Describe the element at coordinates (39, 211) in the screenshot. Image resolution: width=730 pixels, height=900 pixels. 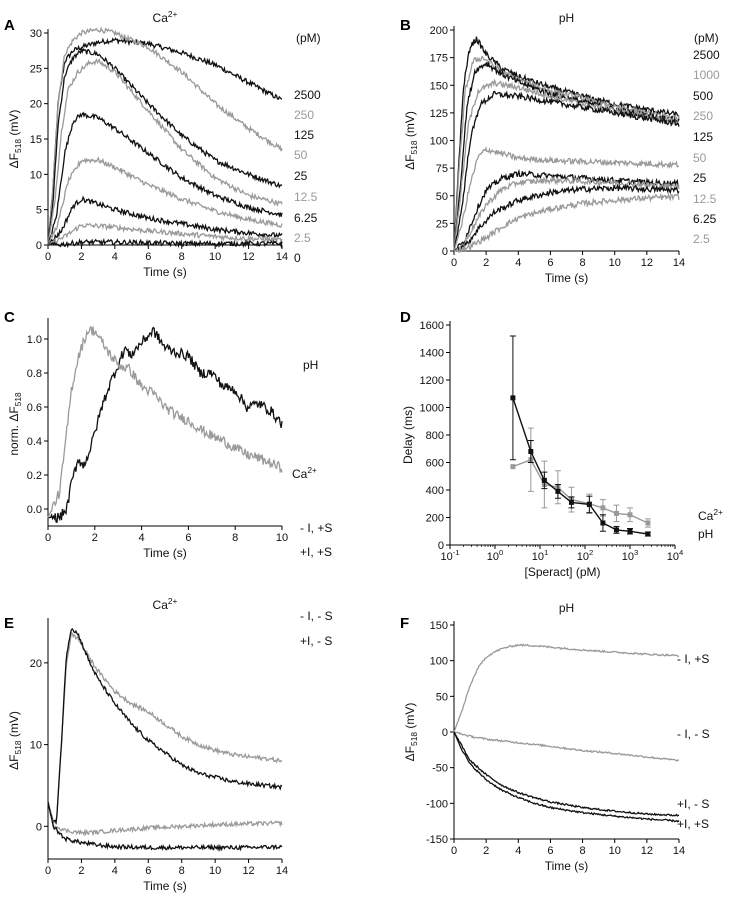
I see `y-tick-label: 5` at that location.